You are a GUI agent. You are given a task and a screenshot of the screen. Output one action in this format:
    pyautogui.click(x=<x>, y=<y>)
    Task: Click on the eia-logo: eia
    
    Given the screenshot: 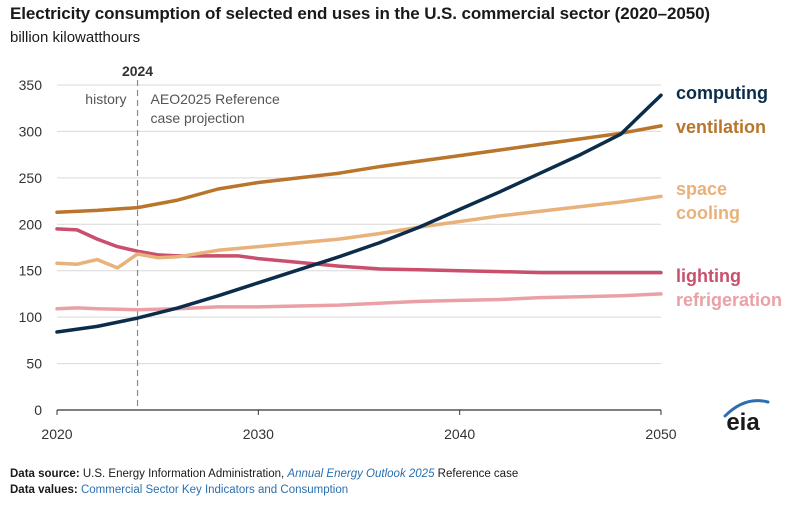 What is the action you would take?
    pyautogui.click(x=746, y=417)
    